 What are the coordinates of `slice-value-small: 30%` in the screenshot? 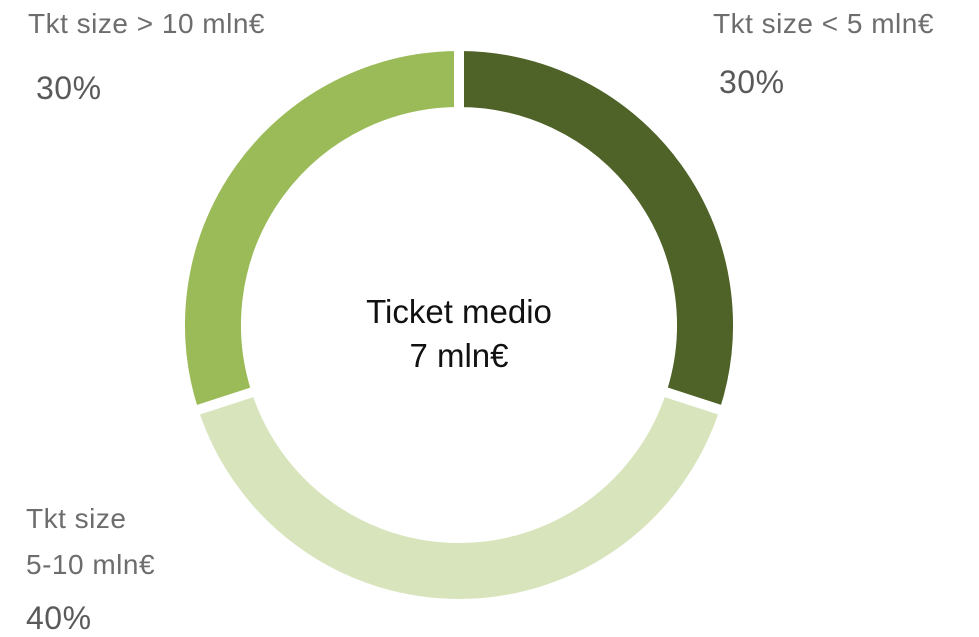 It's located at (752, 82).